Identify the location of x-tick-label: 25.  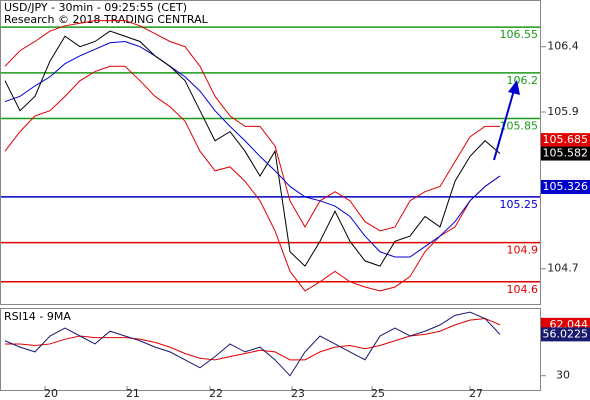
(378, 393).